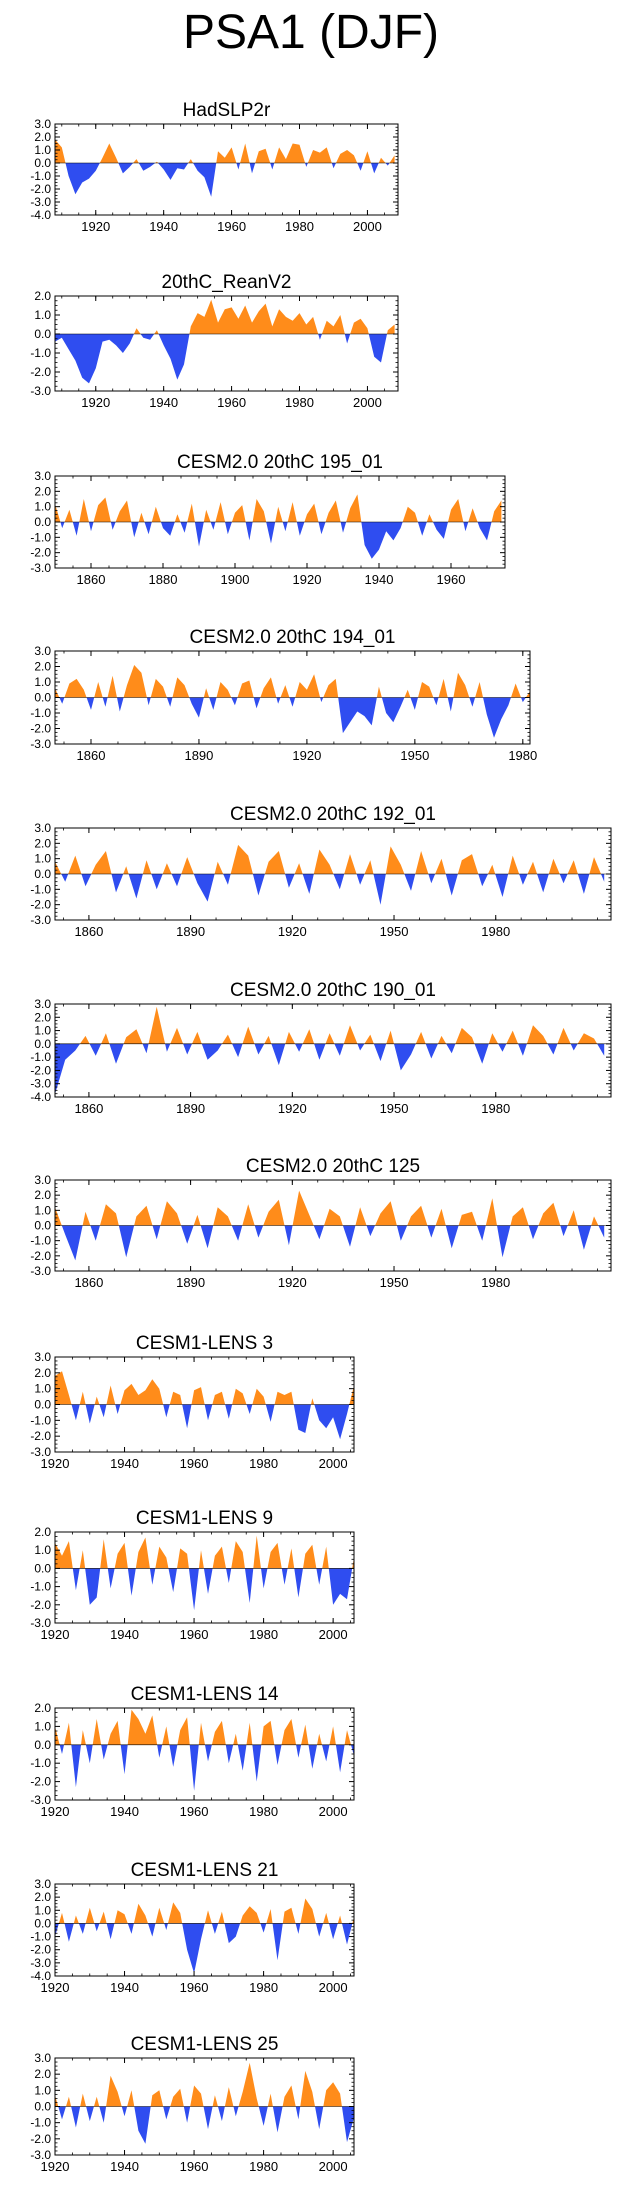 Image resolution: width=623 pixels, height=2198 pixels. Describe the element at coordinates (163, 579) in the screenshot. I see `x-tick-label: 1880` at that location.